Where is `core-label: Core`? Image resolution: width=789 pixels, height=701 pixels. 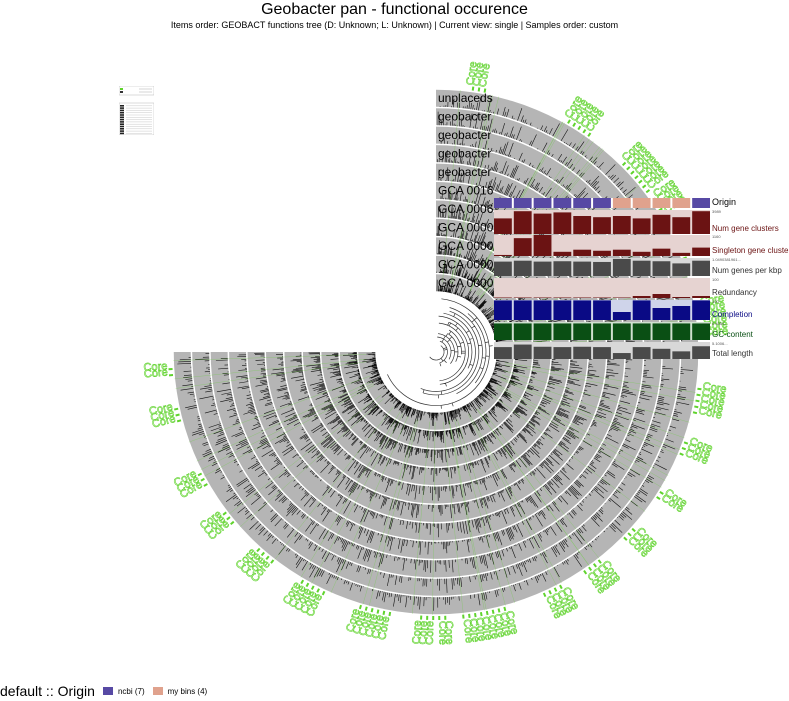
core-label: Core is located at coordinates (480, 629).